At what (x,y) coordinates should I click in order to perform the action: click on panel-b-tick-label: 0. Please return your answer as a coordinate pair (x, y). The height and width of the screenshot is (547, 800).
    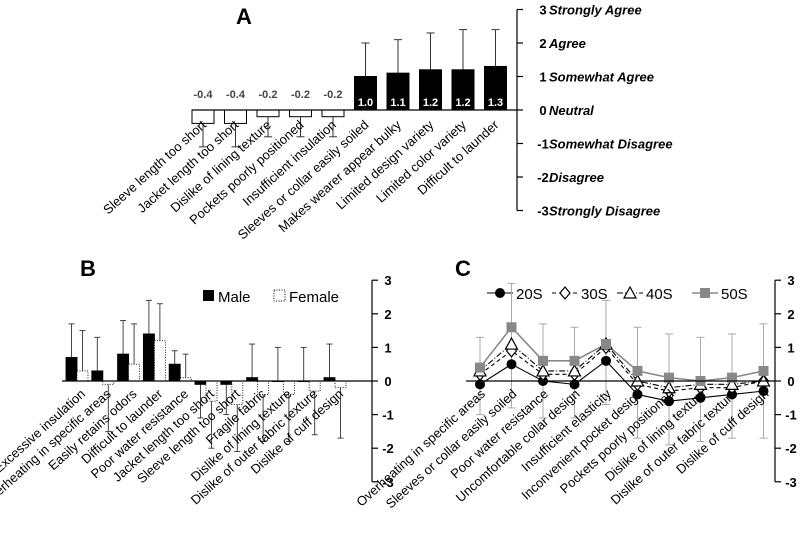
    Looking at the image, I should click on (387, 381).